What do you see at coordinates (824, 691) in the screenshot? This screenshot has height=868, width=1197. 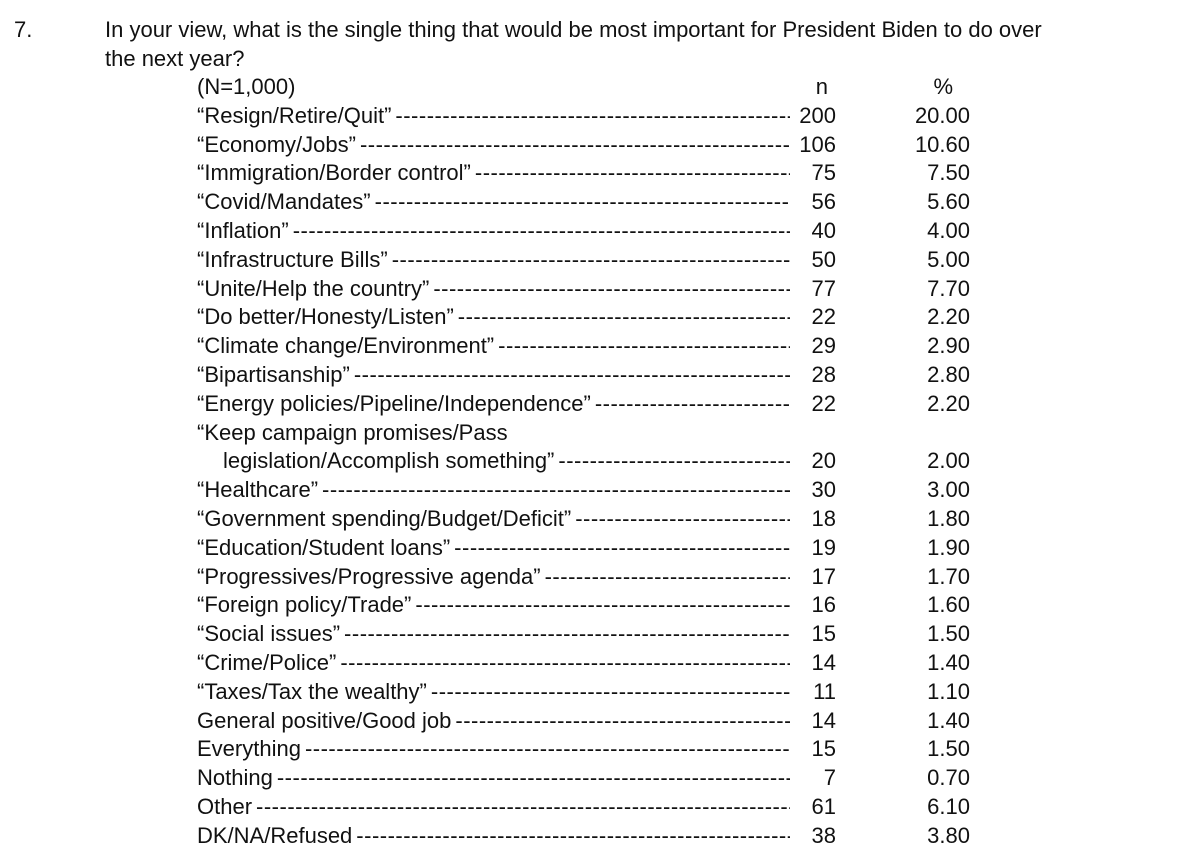 I see `row-n-value: 11` at bounding box center [824, 691].